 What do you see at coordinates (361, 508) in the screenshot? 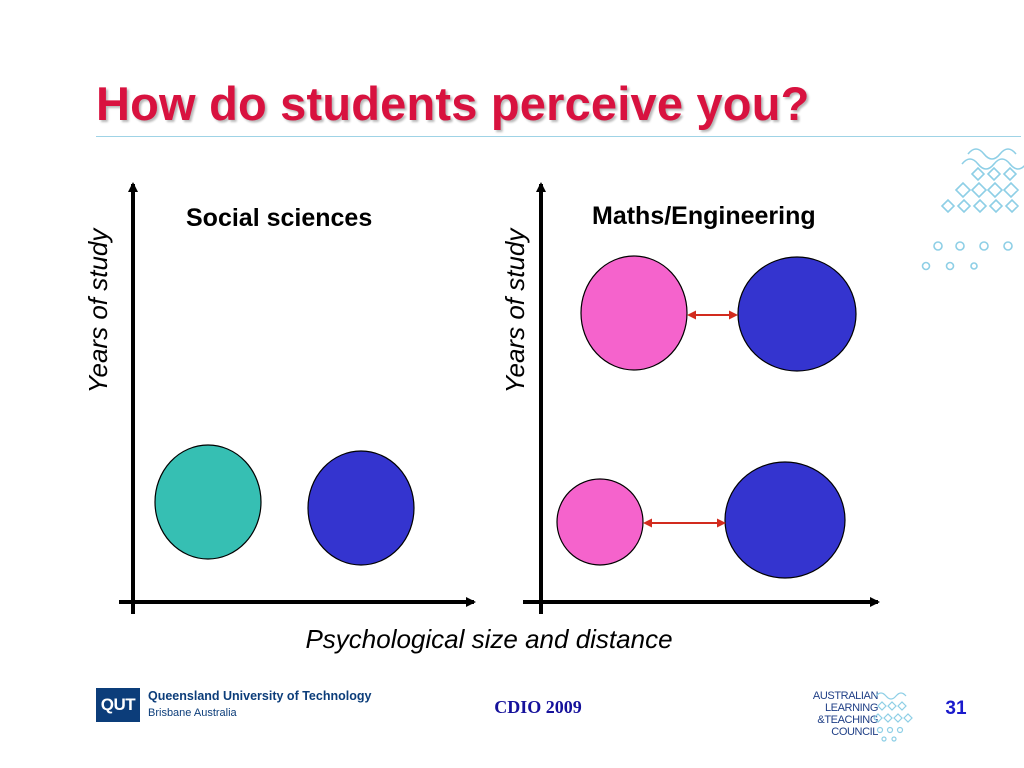
I see `blue-circle` at bounding box center [361, 508].